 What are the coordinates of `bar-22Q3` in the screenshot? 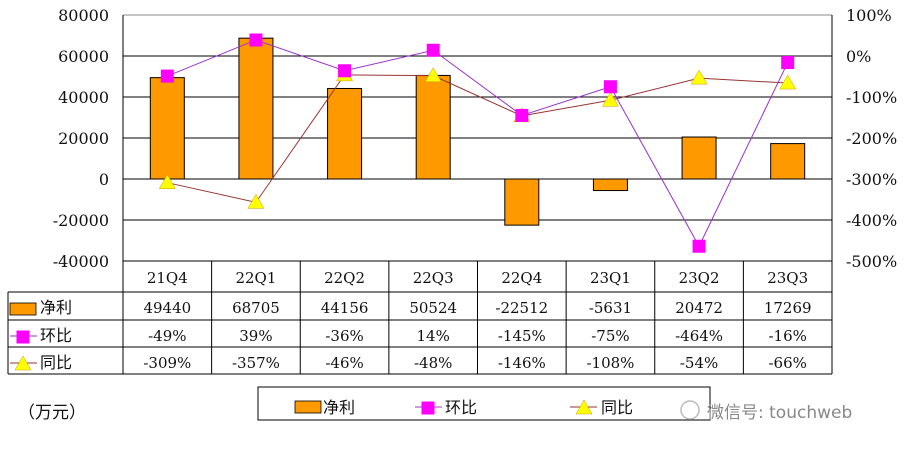 It's located at (433, 127).